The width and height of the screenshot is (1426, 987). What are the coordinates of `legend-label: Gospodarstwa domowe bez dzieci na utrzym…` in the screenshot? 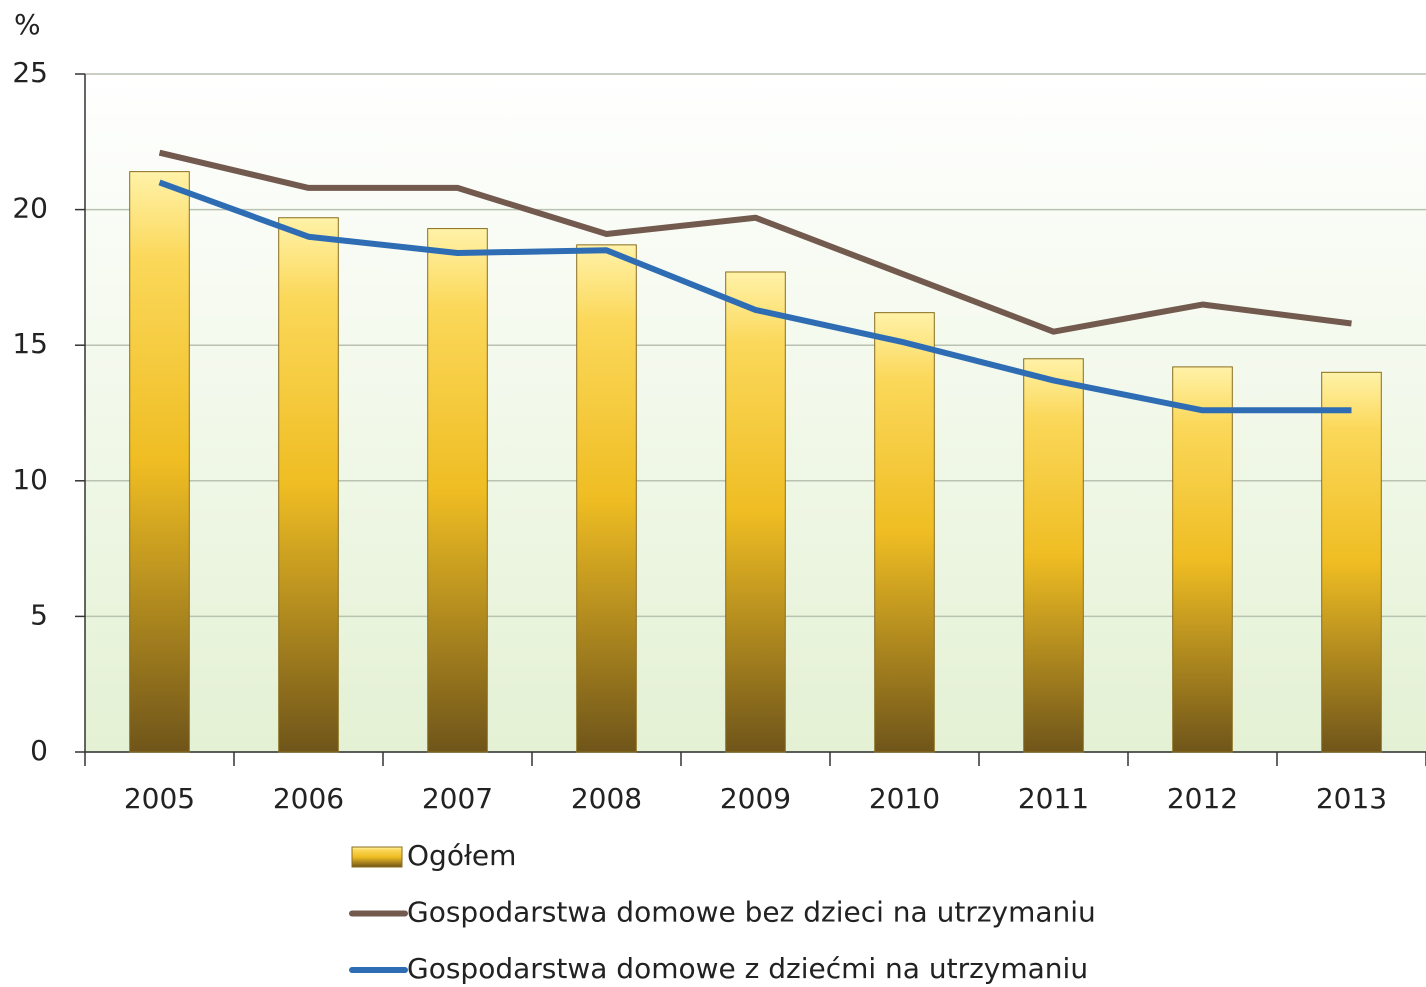 It's located at (751, 912).